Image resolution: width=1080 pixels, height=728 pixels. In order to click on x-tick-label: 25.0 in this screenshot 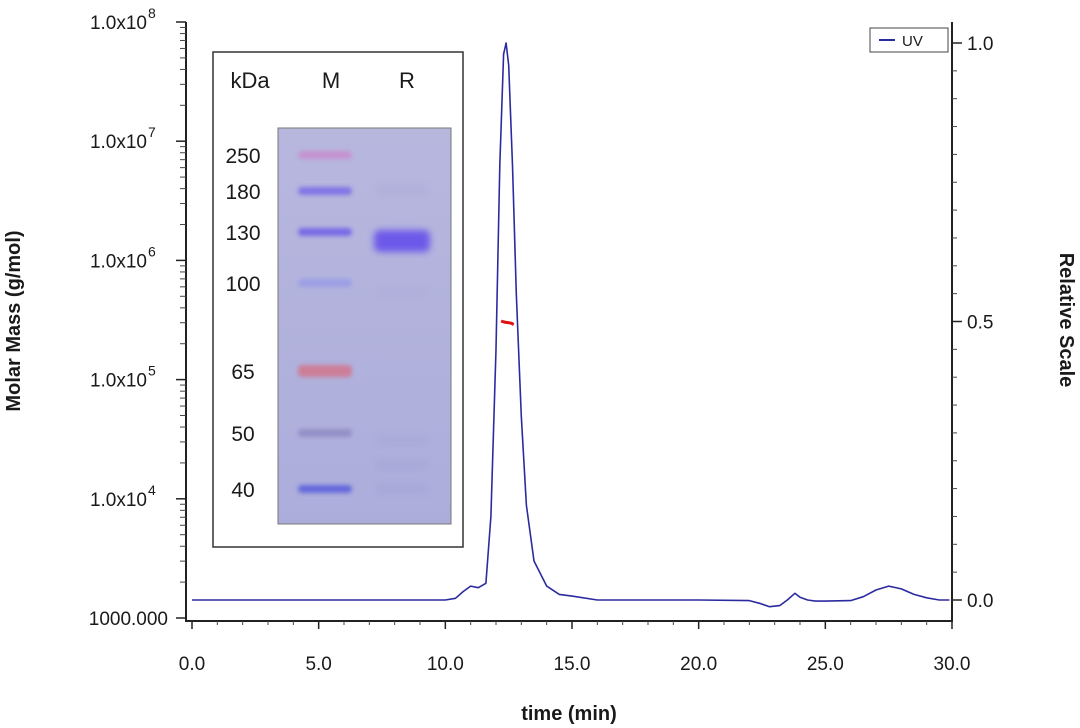, I will do `click(825, 664)`.